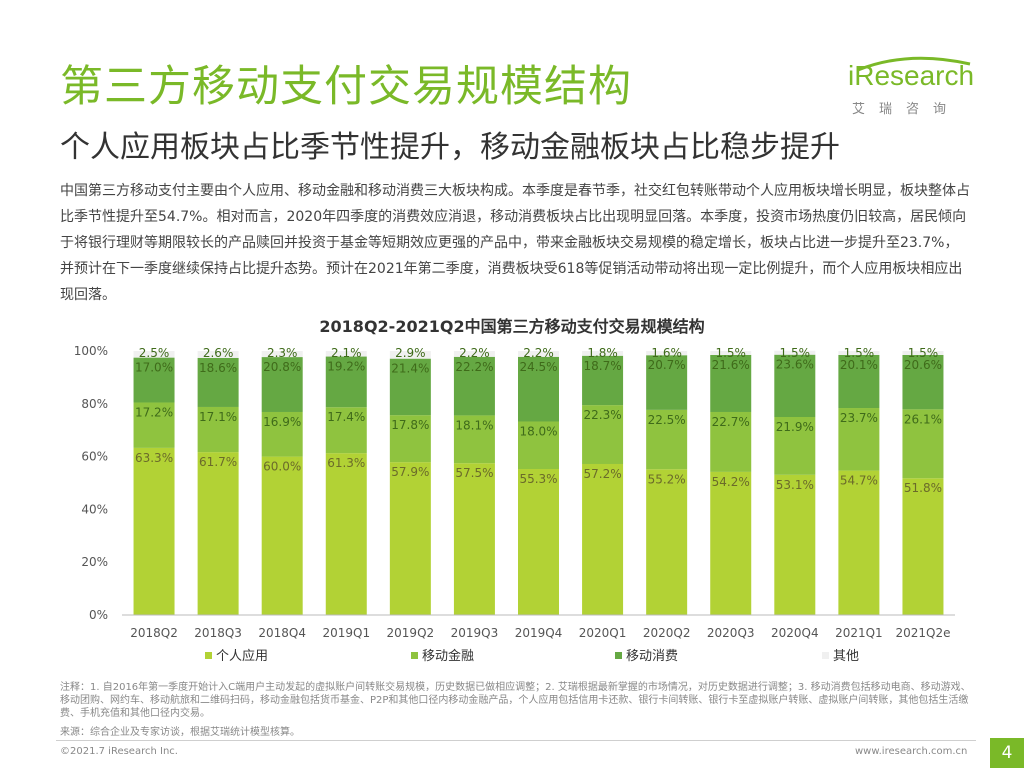 The height and width of the screenshot is (768, 1024). I want to click on y-tick-label: 0%, so click(98, 615).